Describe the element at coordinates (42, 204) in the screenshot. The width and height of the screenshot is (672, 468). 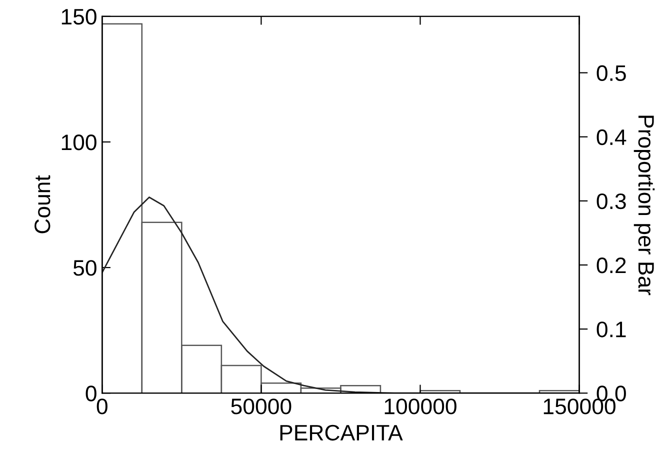
I see `y-axis-title: Count` at that location.